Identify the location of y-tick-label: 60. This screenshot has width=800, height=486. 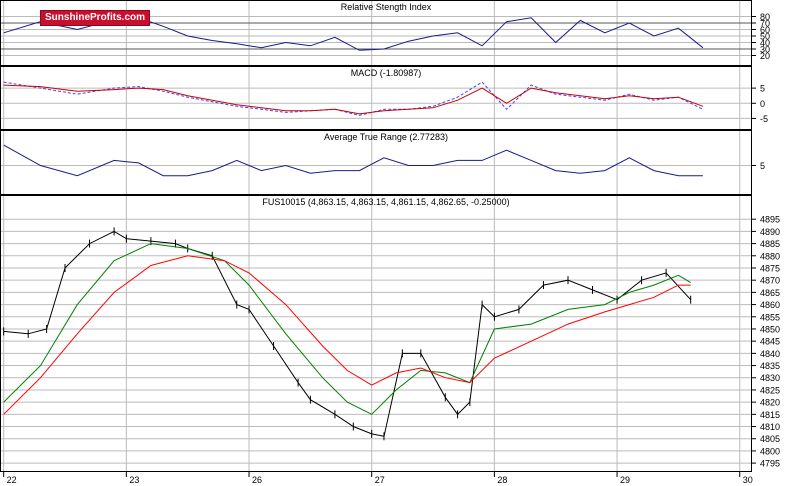
(765, 30).